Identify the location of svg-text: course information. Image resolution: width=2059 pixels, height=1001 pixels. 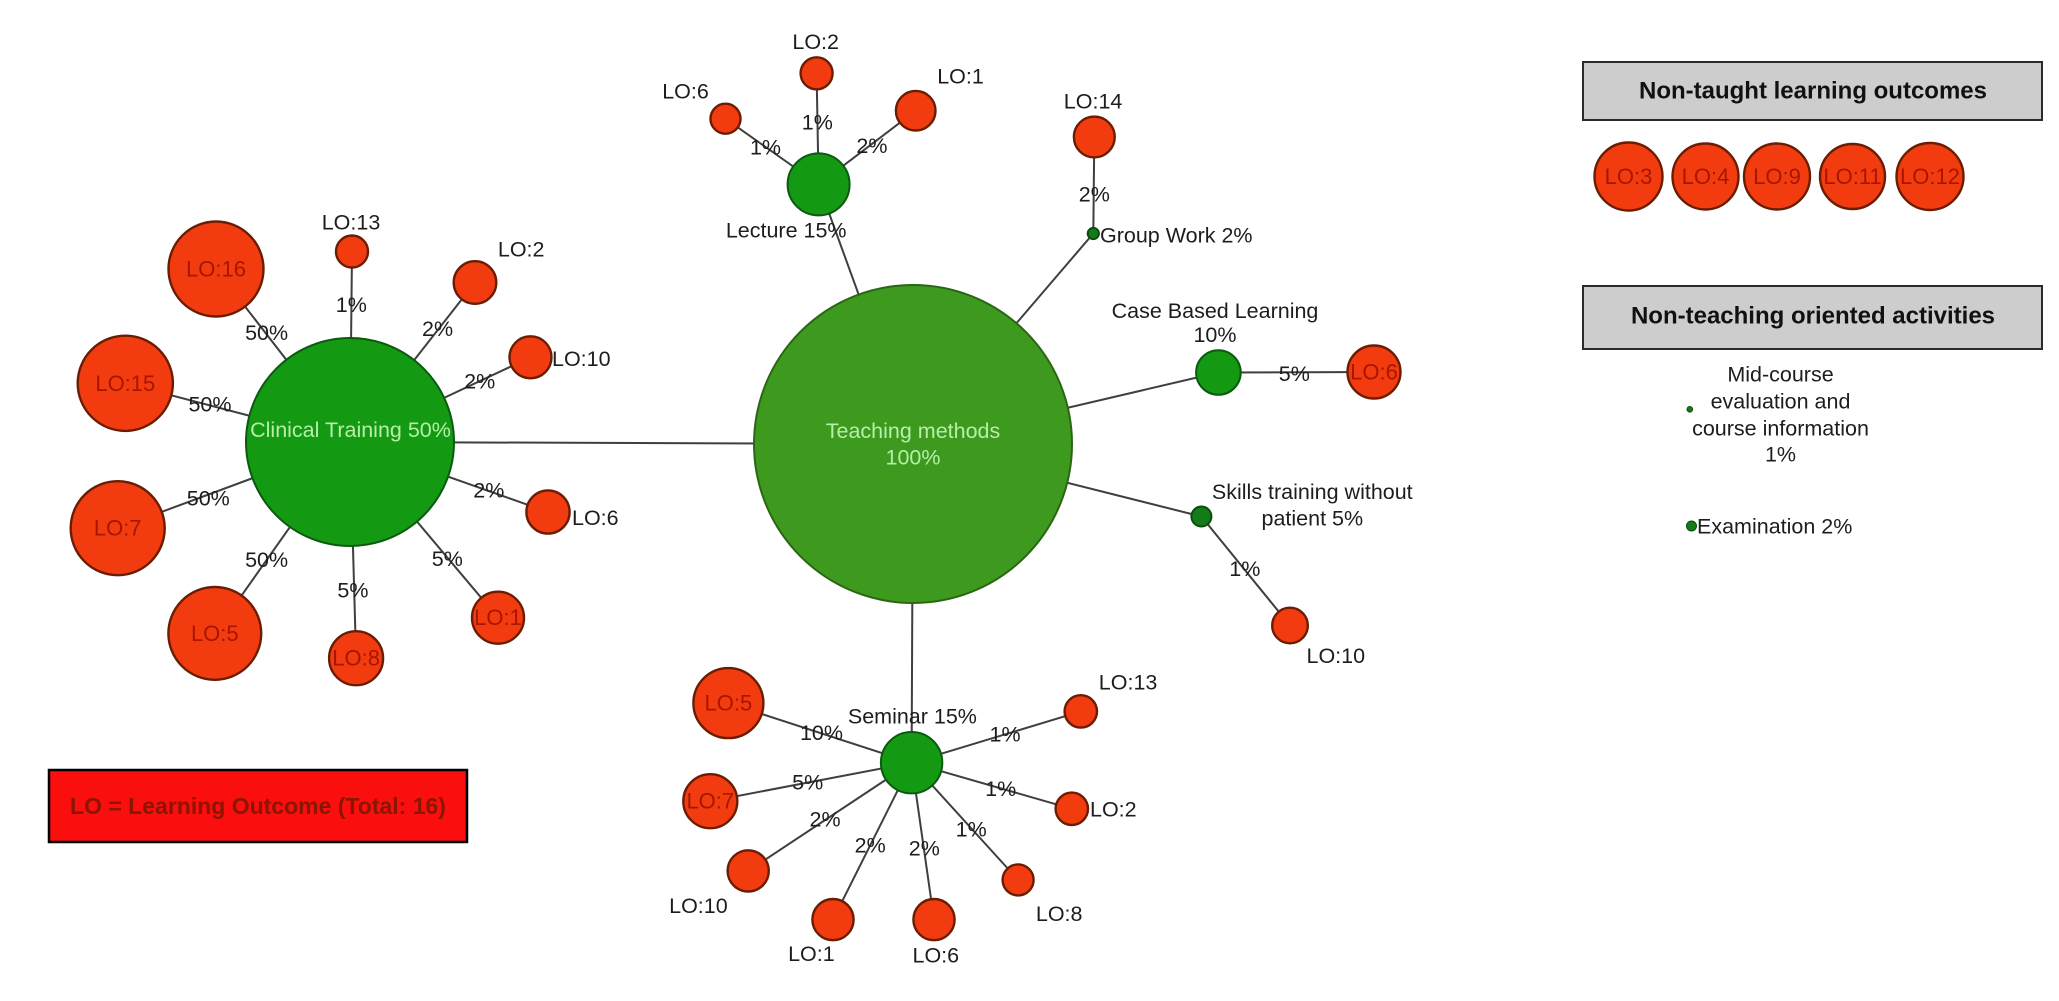
(1780, 428).